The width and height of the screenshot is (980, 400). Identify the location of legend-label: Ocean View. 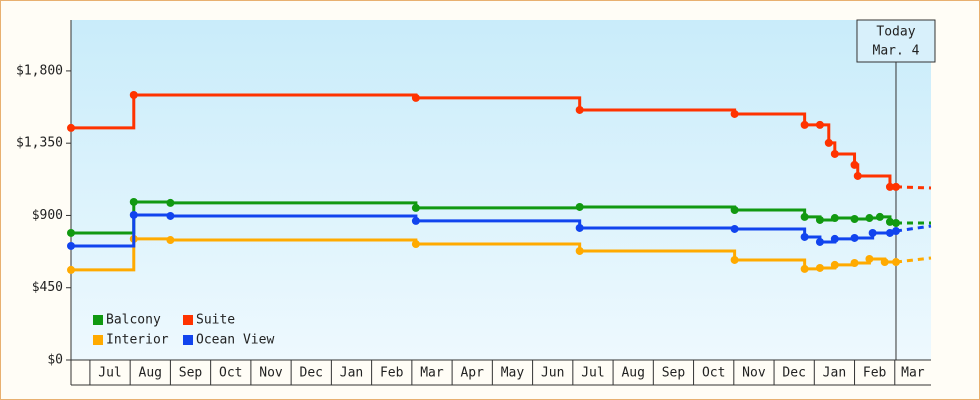
(235, 340).